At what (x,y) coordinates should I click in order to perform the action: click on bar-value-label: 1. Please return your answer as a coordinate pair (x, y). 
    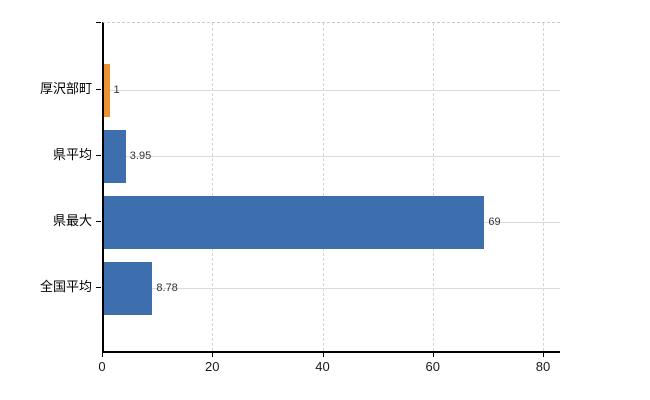
    Looking at the image, I should click on (116, 90).